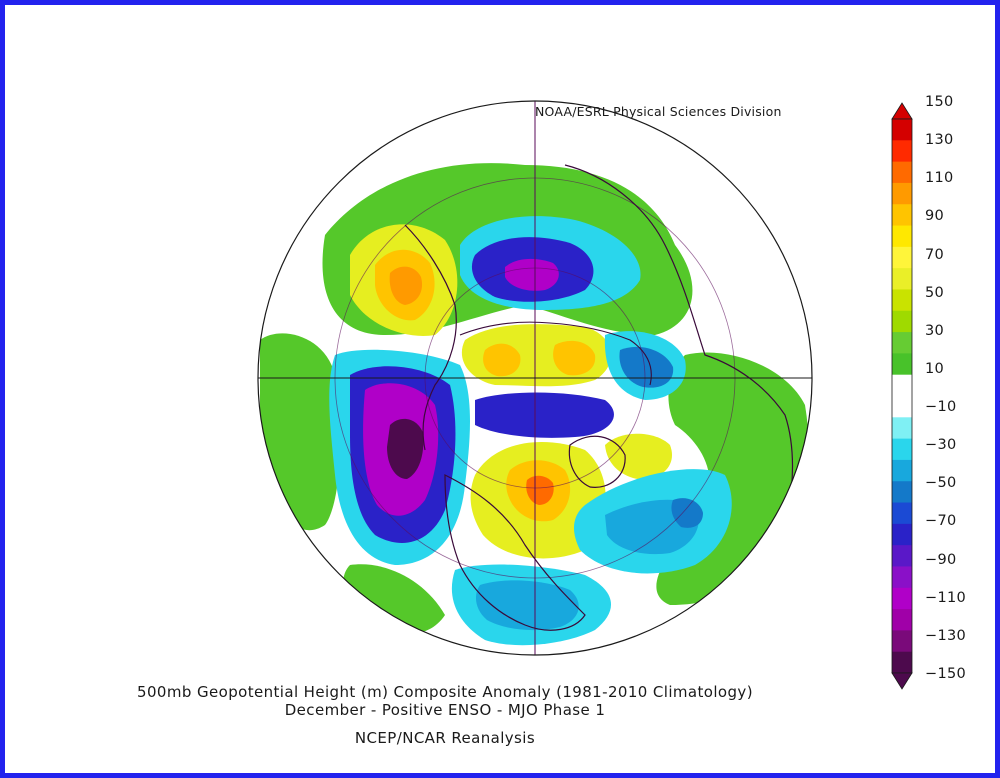 This screenshot has width=1000, height=778. I want to click on trough-south-blue, so click(527, 605).